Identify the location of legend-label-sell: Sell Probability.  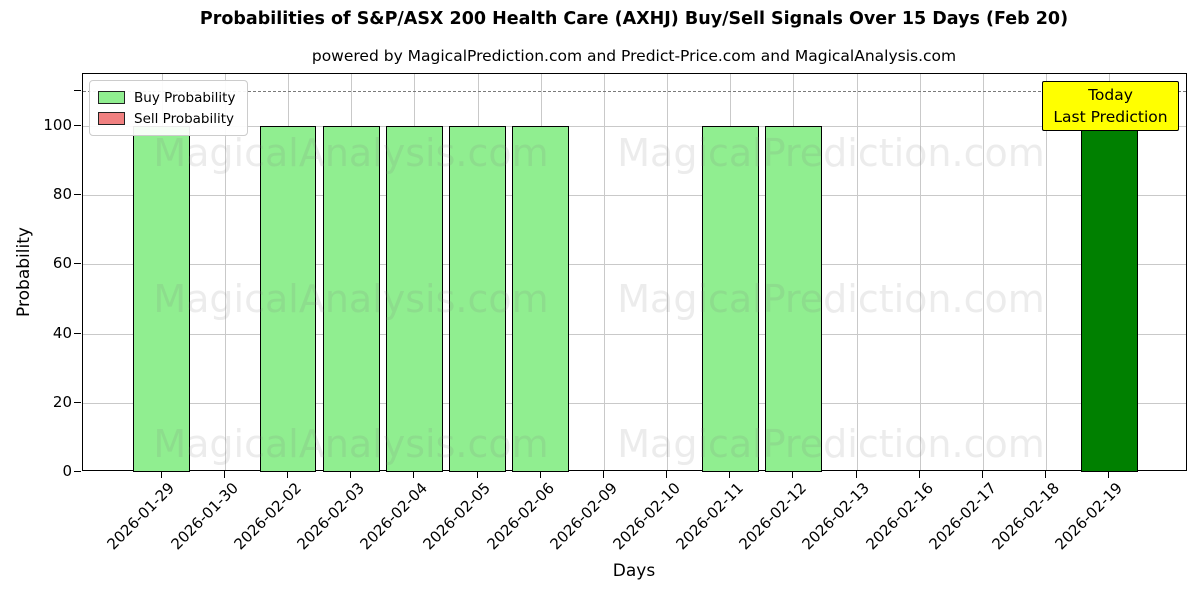
(184, 118).